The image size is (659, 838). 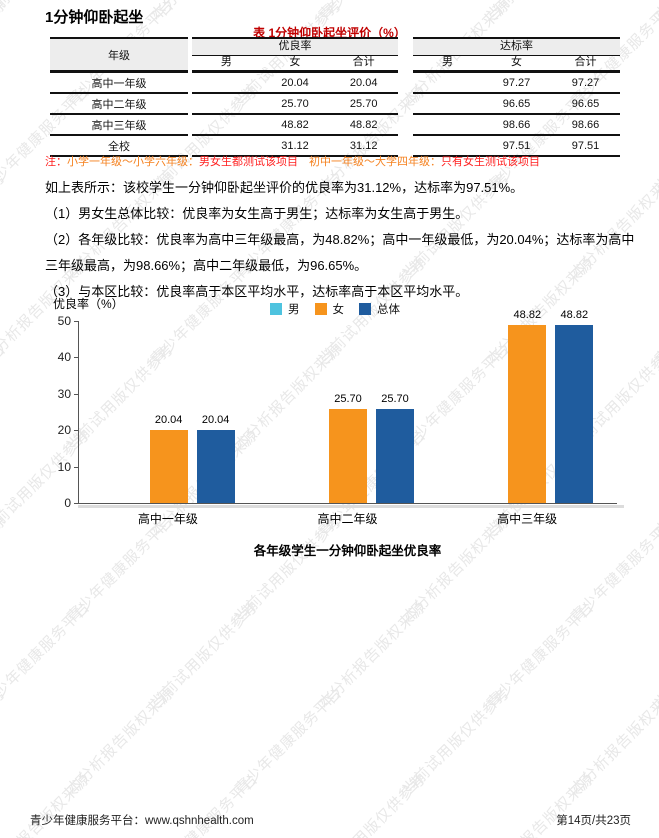 I want to click on table-row: 25.70 25.70, so click(x=295, y=104).